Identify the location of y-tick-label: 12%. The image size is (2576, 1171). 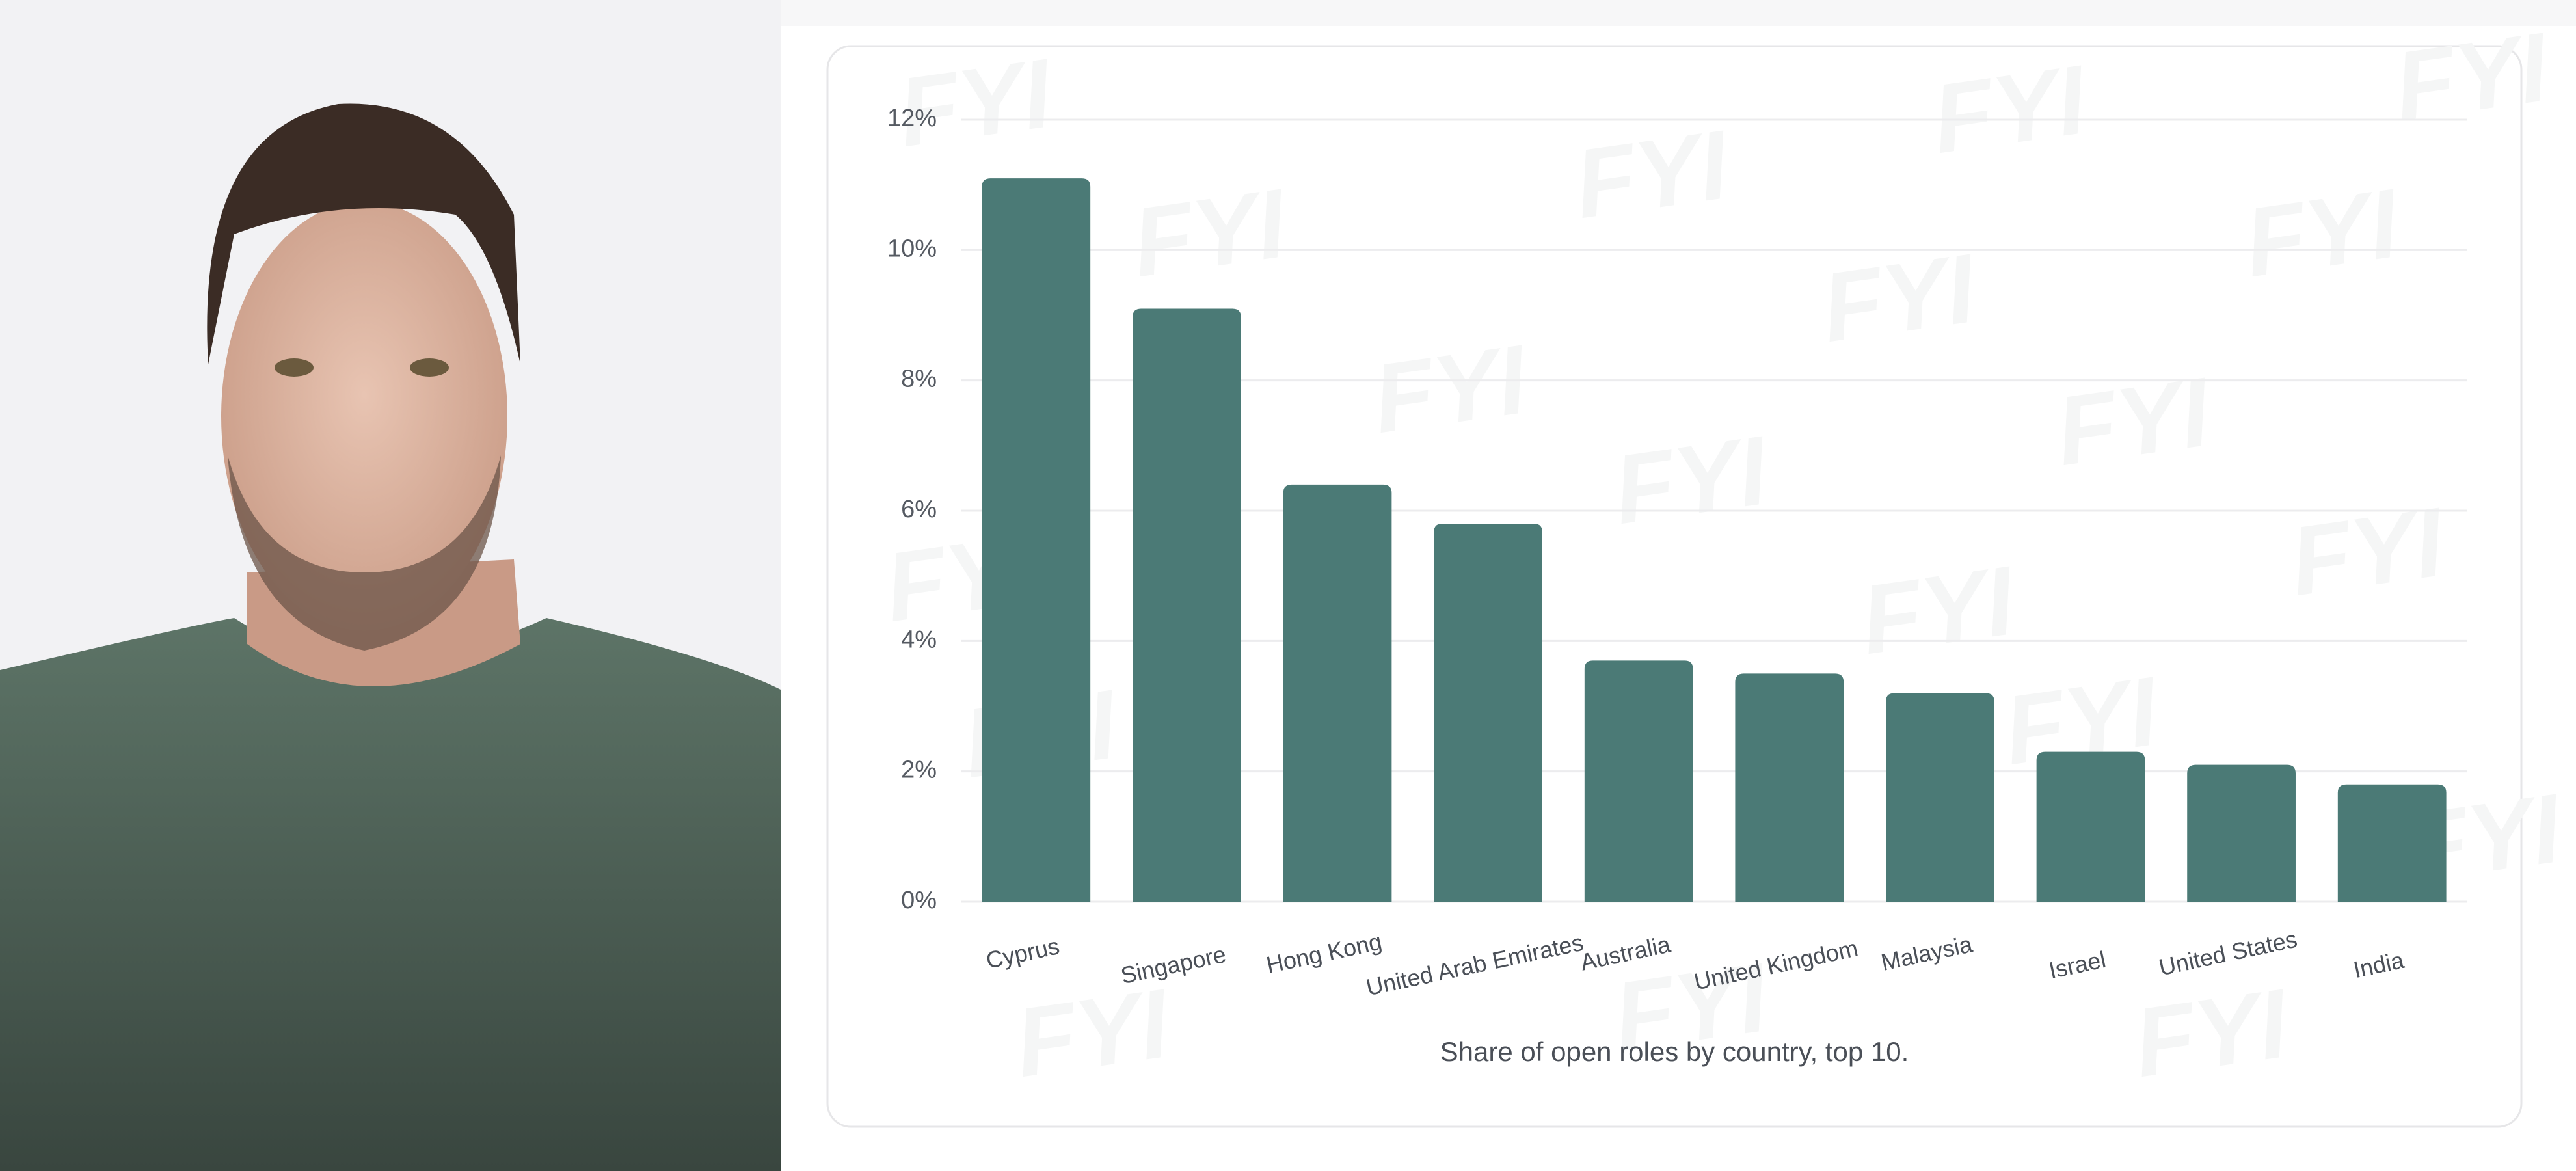
(912, 118).